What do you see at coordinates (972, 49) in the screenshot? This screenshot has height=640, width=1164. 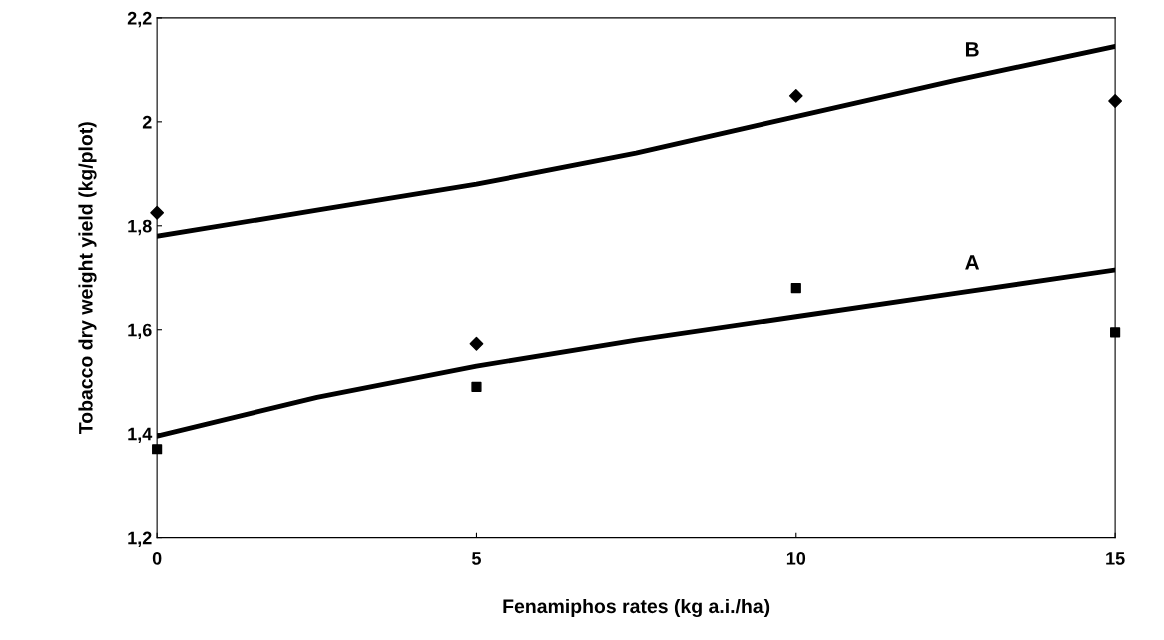 I see `annotation: B` at bounding box center [972, 49].